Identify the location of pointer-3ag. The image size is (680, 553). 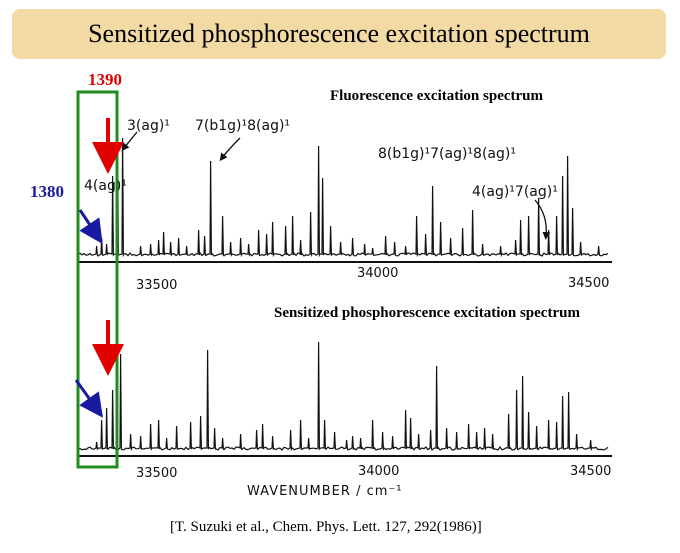
(129, 141).